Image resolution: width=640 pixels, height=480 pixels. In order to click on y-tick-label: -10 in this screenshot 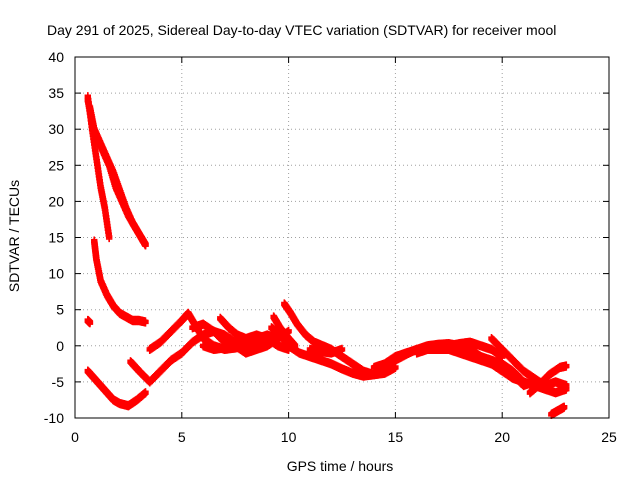, I will do `click(54, 418)`.